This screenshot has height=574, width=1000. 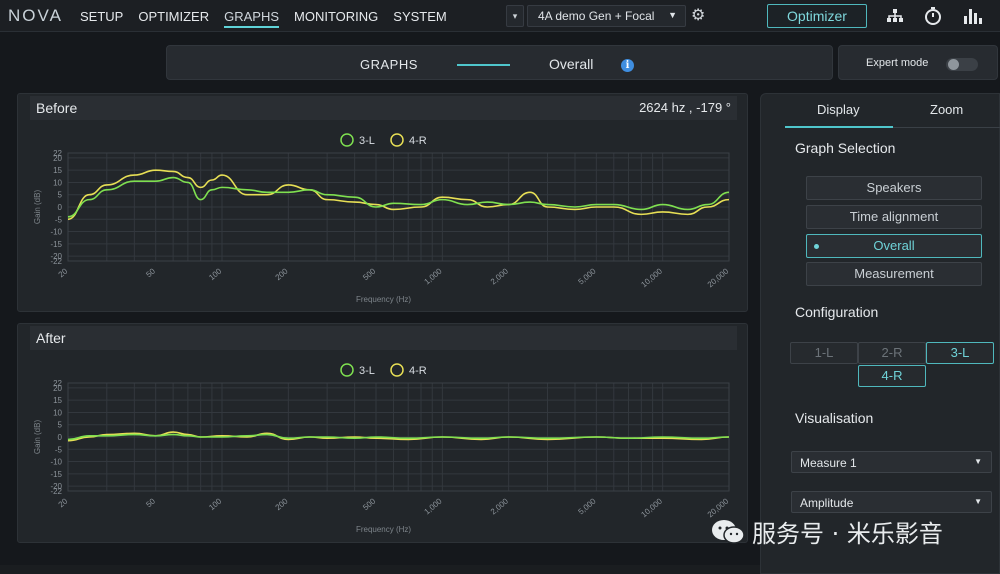 I want to click on measure-select: Measure 1 ▼, so click(x=891, y=462).